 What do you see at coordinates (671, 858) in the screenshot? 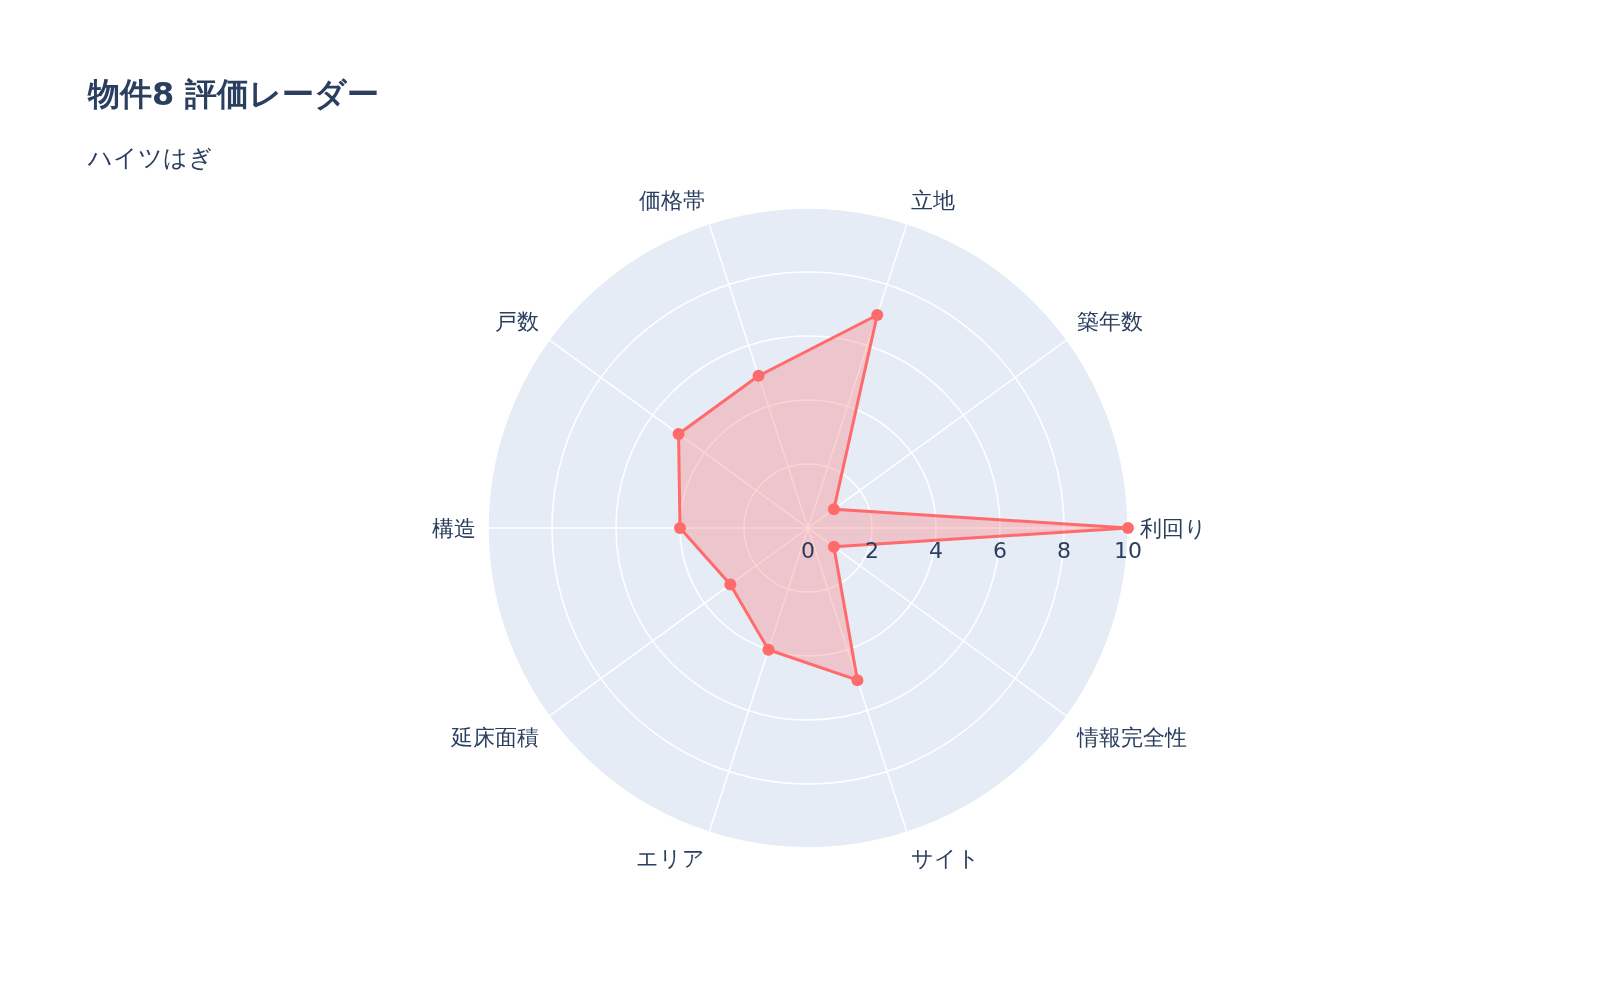
I see `spoke-label: エリア` at bounding box center [671, 858].